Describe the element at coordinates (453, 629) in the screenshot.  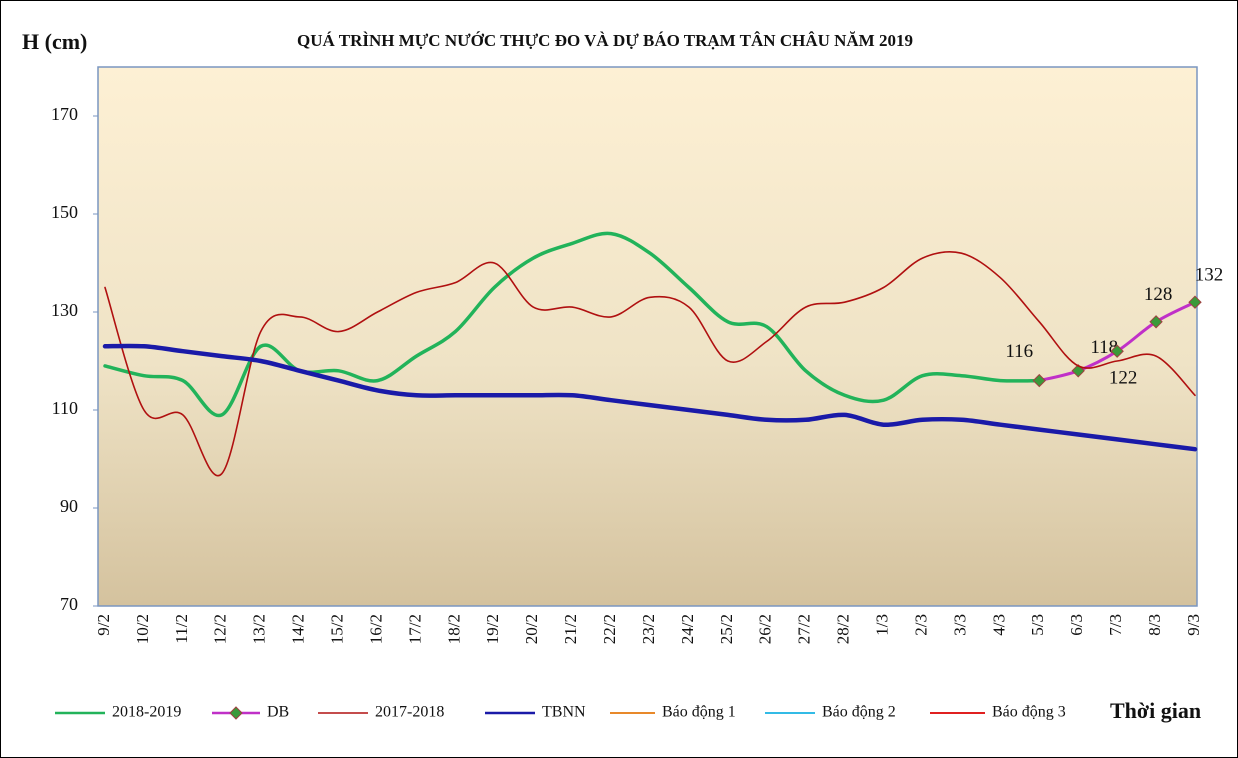
I see `x-tick-label: 18/2` at that location.